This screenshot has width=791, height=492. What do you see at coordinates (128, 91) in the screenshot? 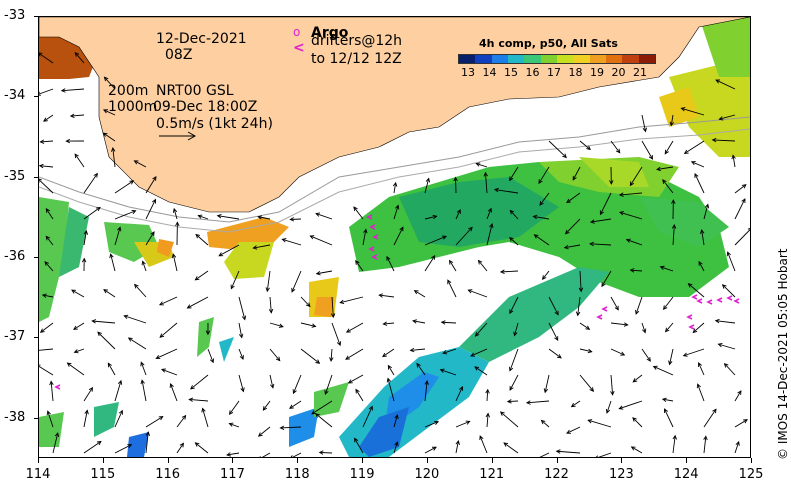
I see `isobath-200-label: 200m` at bounding box center [128, 91].